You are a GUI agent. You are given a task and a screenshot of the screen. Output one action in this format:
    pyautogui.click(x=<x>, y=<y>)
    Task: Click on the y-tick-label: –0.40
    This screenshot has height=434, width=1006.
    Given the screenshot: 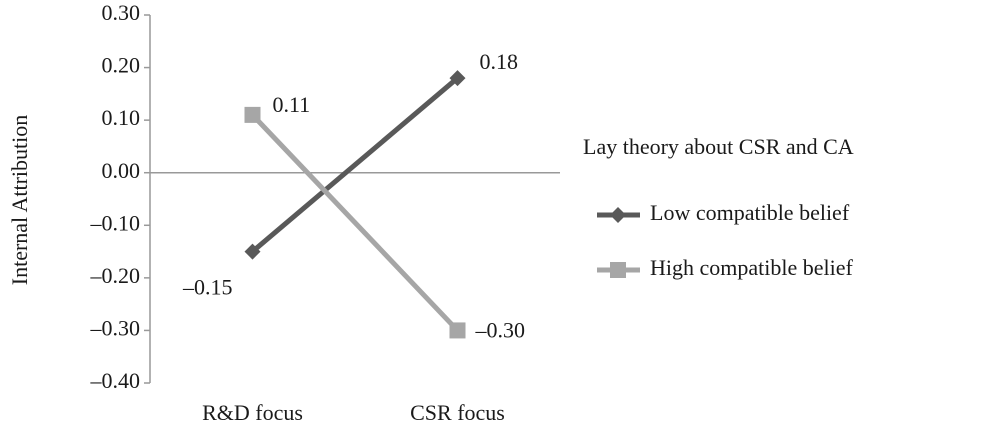 What is the action you would take?
    pyautogui.click(x=115, y=380)
    